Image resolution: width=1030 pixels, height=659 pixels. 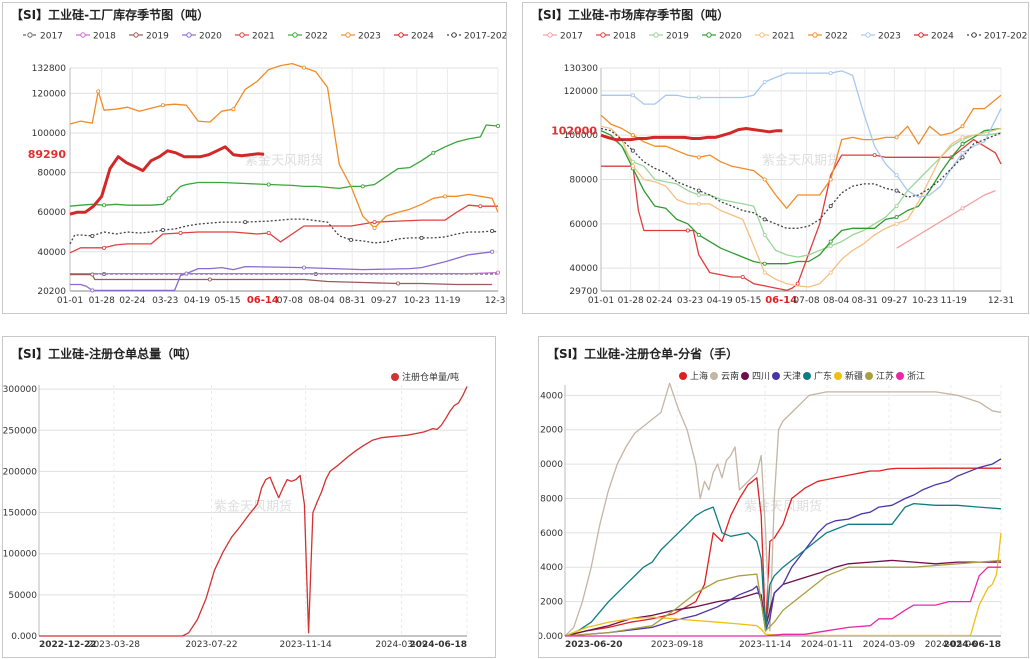 I want to click on x-tick-label: 02-24, so click(x=659, y=301).